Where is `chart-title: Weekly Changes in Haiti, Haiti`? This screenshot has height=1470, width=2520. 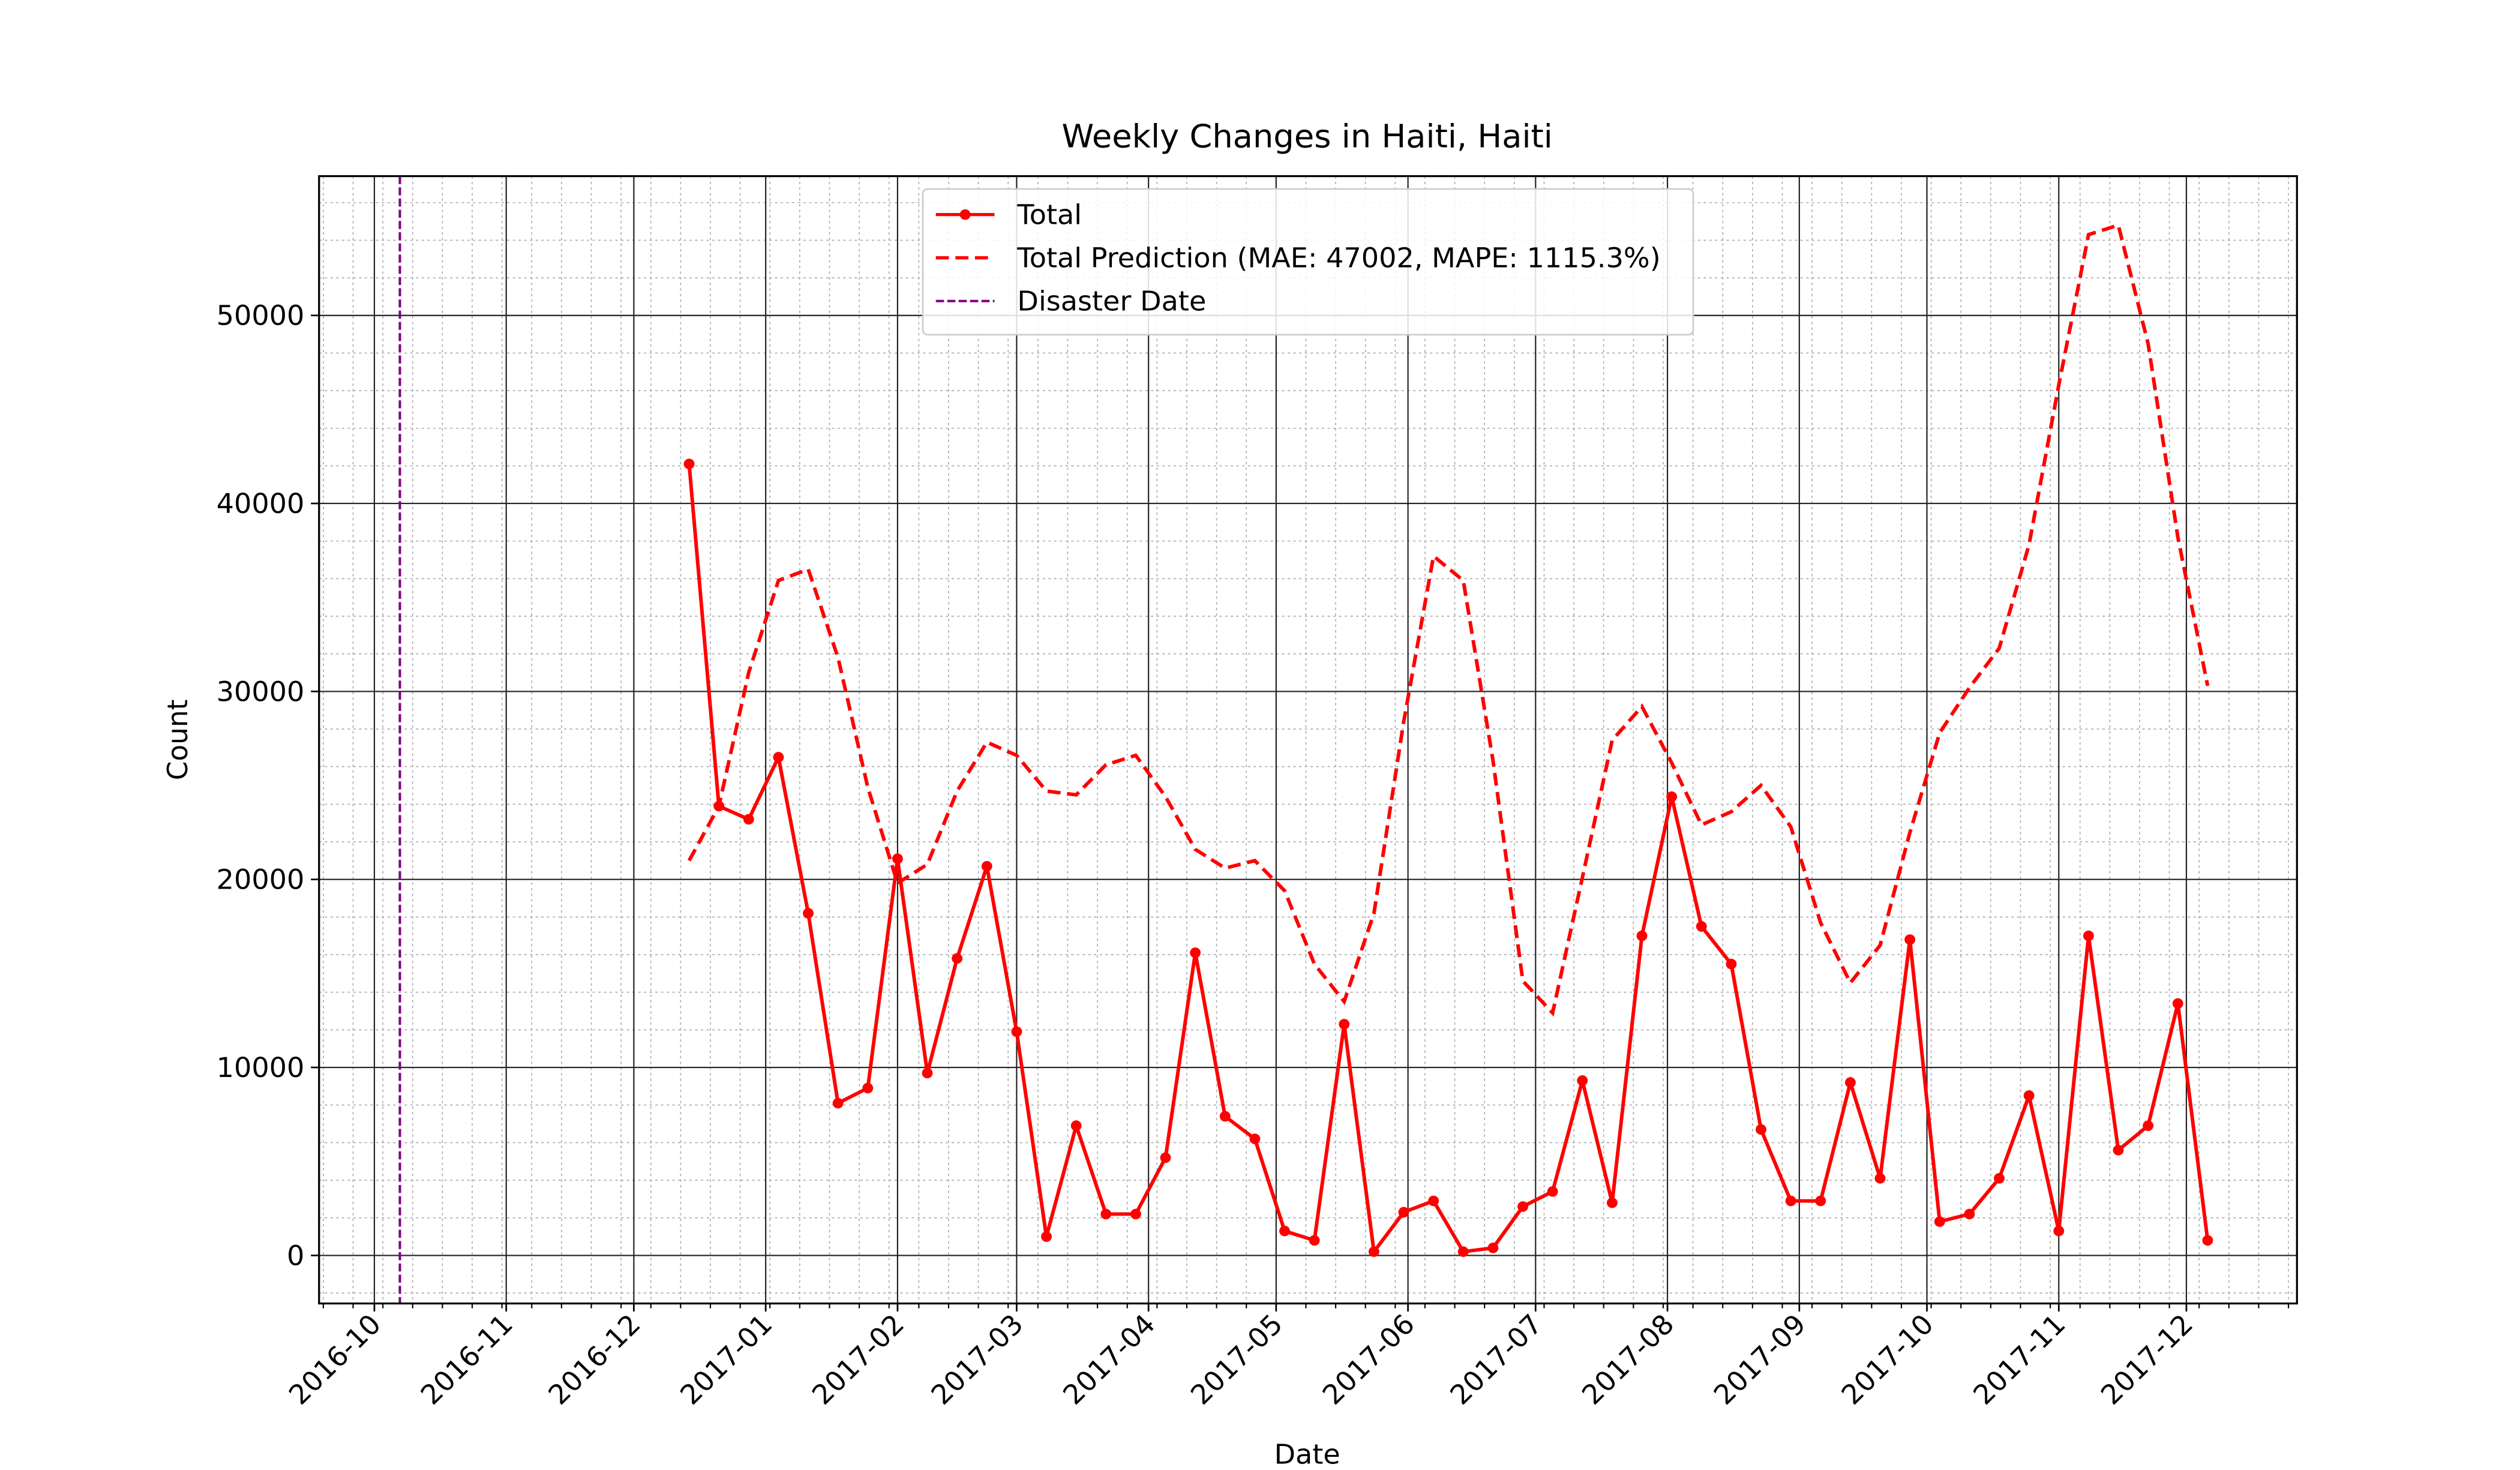 chart-title: Weekly Changes in Haiti, Haiti is located at coordinates (1306, 136).